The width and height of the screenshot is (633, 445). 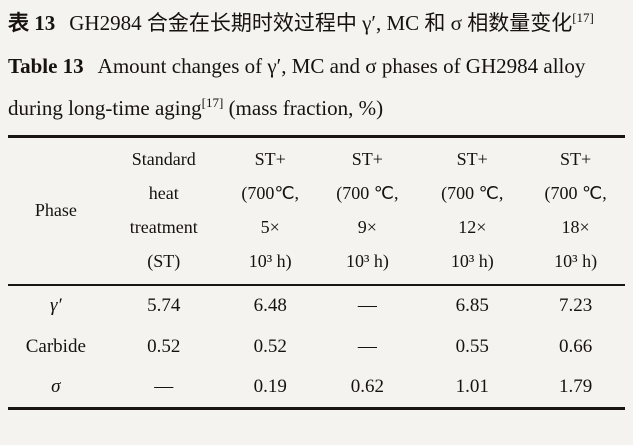 I want to click on caption-chinese-reference: [17], so click(x=583, y=17).